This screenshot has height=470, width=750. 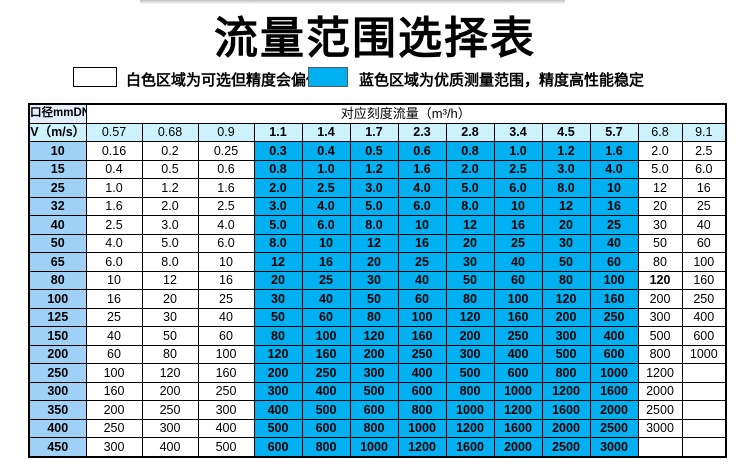 I want to click on white-region-label: 白色区域为可选但精度会偏低, so click(x=224, y=80).